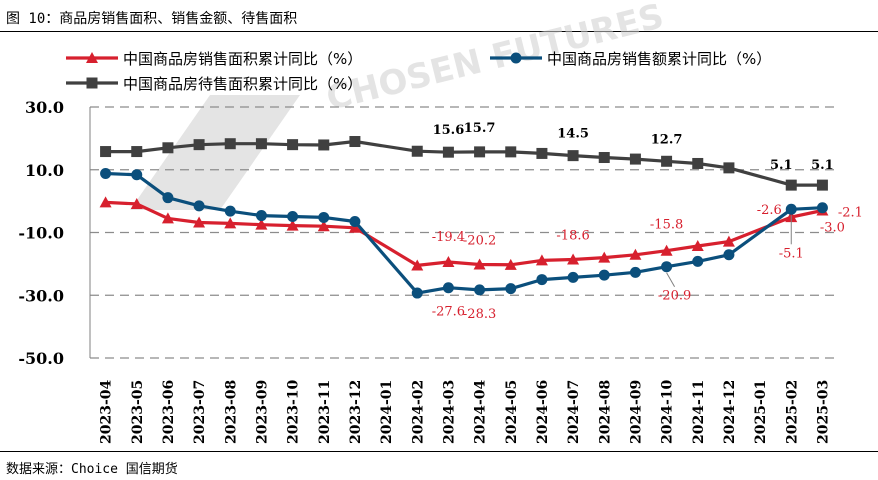  What do you see at coordinates (480, 128) in the screenshot?
I see `data-label: 15.7` at bounding box center [480, 128].